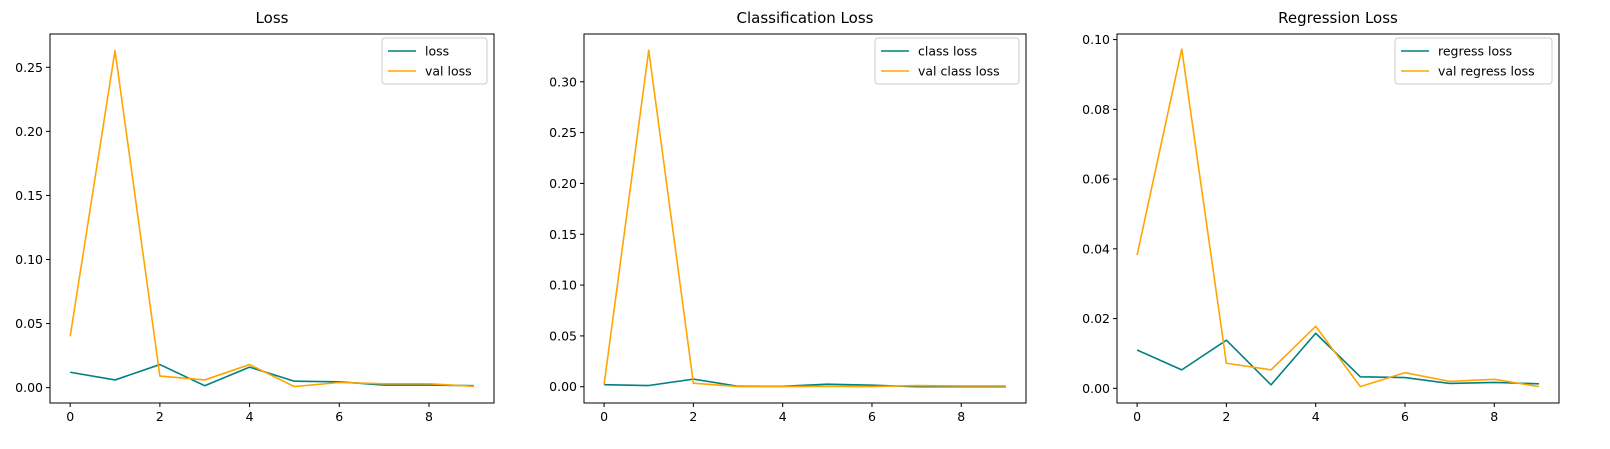 The width and height of the screenshot is (1610, 449). What do you see at coordinates (1338, 18) in the screenshot?
I see `chart-title: Regression Loss` at bounding box center [1338, 18].